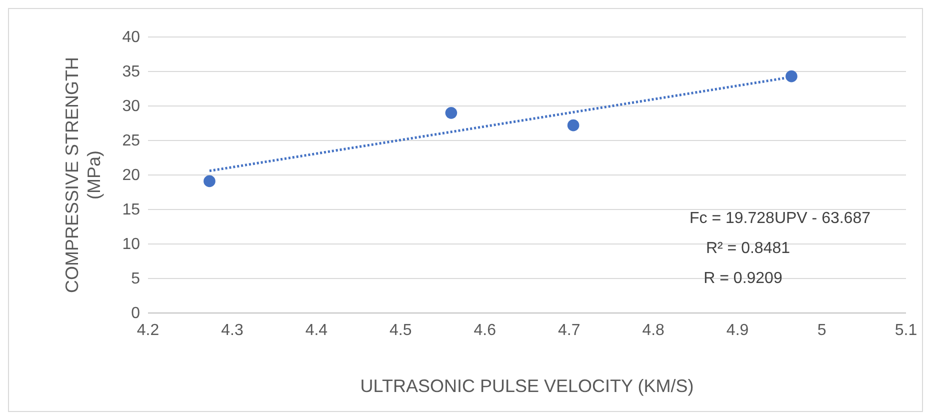 This screenshot has width=931, height=420. Describe the element at coordinates (653, 330) in the screenshot. I see `x-tick-label: 4.8` at that location.